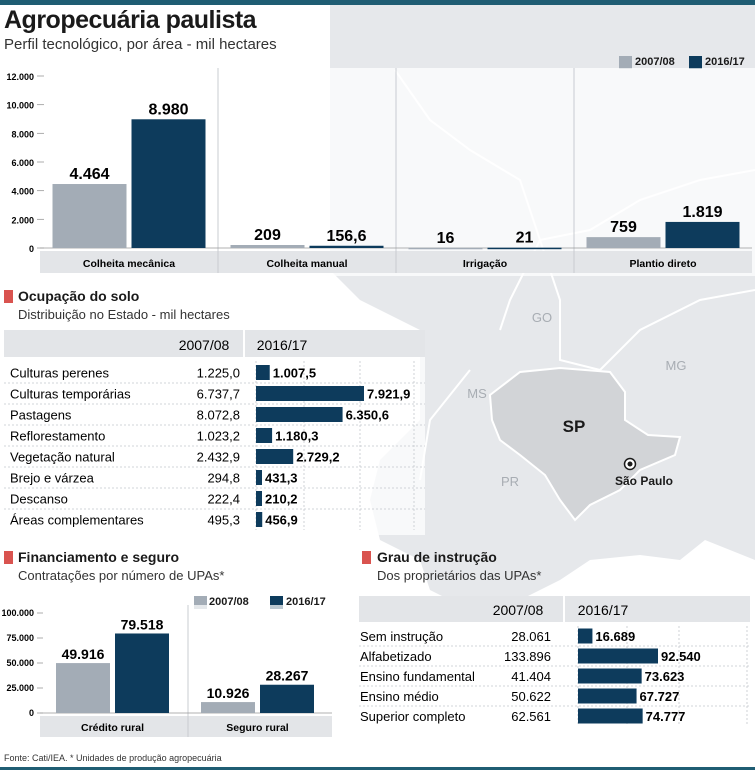  Describe the element at coordinates (20, 663) in the screenshot. I see `chart2-ytick: 50.000` at that location.